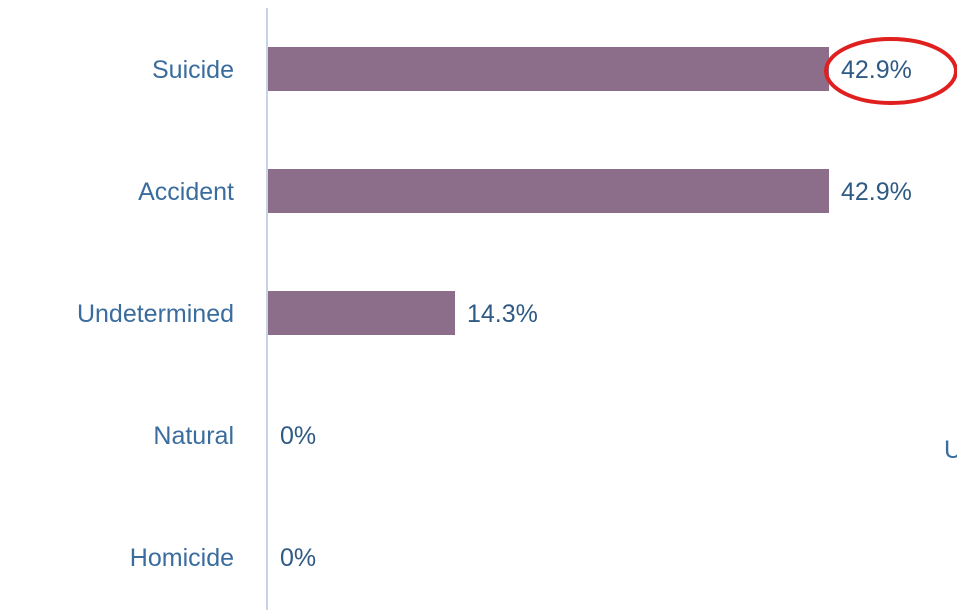 This screenshot has height=613, width=957. I want to click on category-label-homicide: Homicide, so click(182, 558).